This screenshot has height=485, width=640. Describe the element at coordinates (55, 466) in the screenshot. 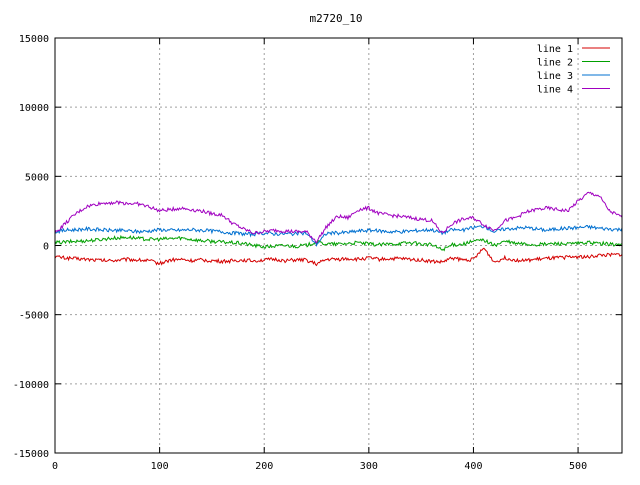

I see `x-tick-label: 0` at that location.